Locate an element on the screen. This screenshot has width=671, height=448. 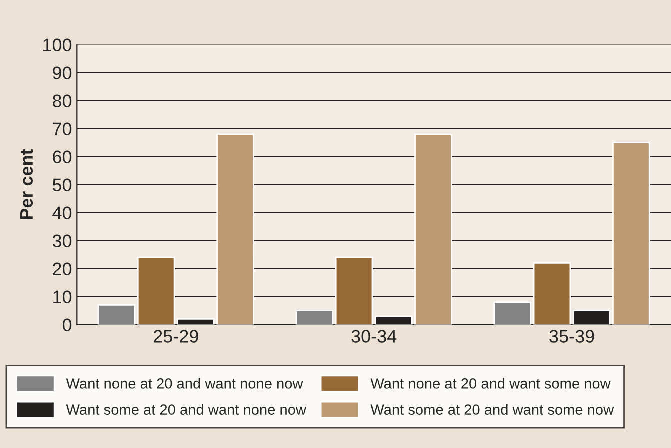
y-tick-label: 90 is located at coordinates (62, 73).